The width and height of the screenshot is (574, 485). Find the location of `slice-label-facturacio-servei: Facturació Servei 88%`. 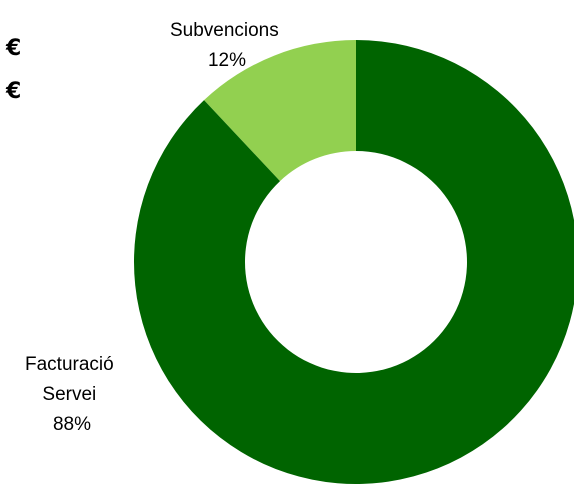

slice-label-facturacio-servei: Facturació Servei 88% is located at coordinates (72, 394).